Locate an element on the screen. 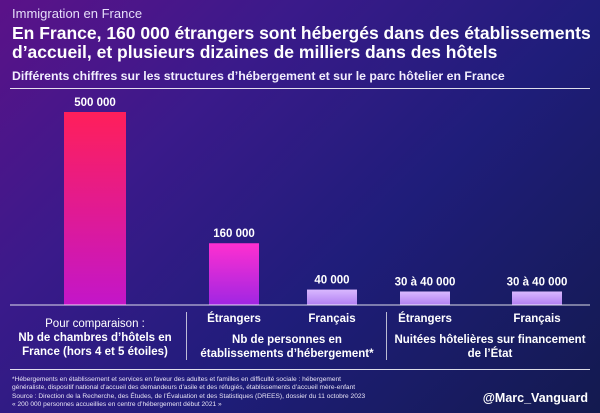  data-label-francais-etablissements: 40 000 is located at coordinates (331, 281).